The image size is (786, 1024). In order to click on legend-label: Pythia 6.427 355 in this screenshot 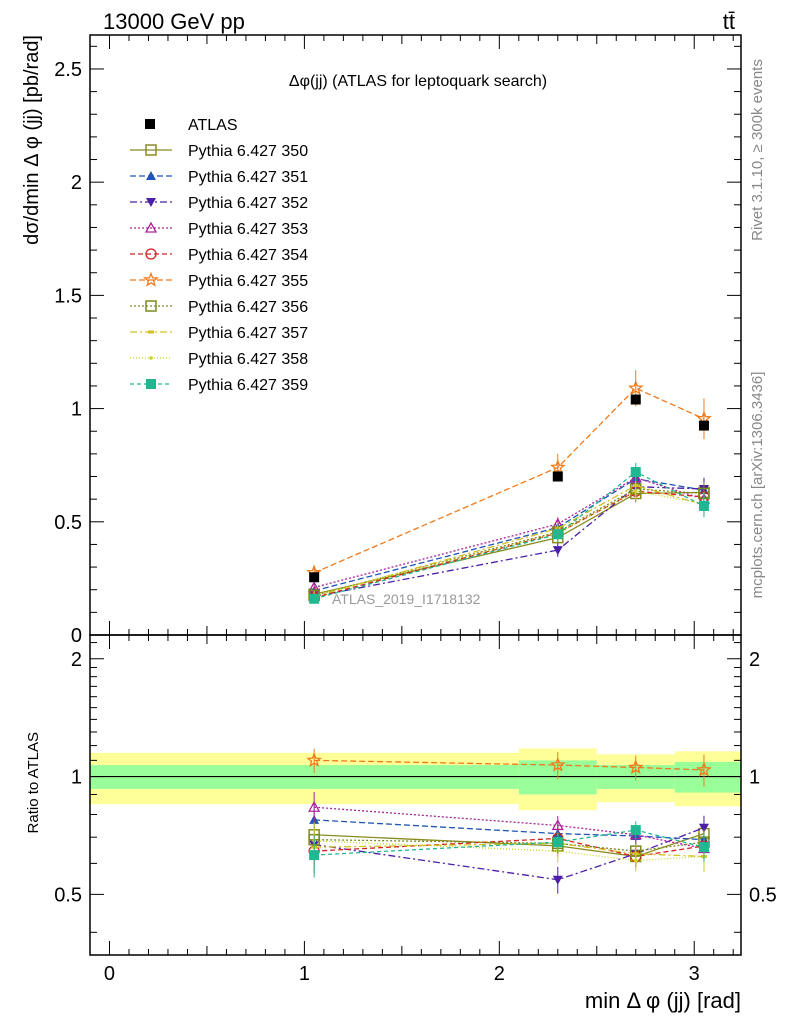, I will do `click(248, 281)`.